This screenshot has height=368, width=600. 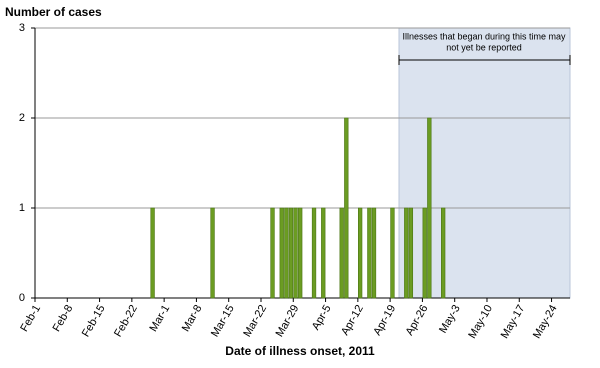 What do you see at coordinates (300, 351) in the screenshot?
I see `x-axis-title: Date of illness onset, 2011` at bounding box center [300, 351].